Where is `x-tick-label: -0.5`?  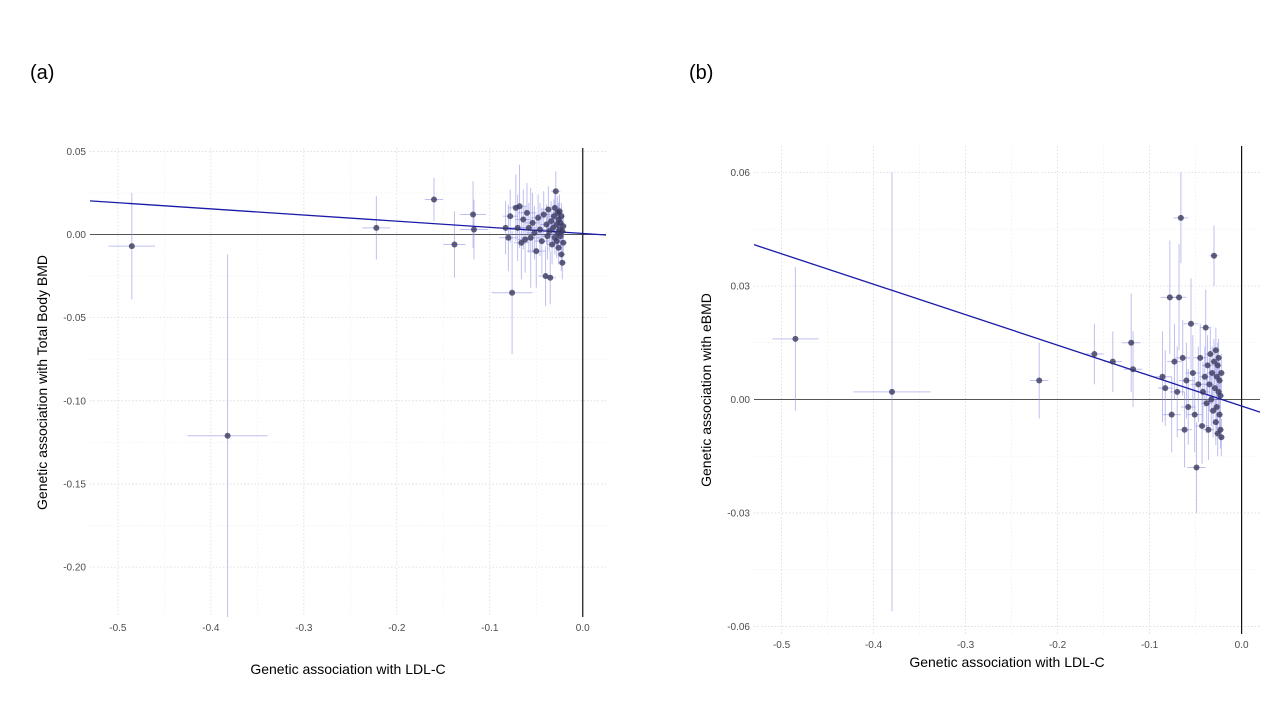 x-tick-label: -0.5 is located at coordinates (782, 645).